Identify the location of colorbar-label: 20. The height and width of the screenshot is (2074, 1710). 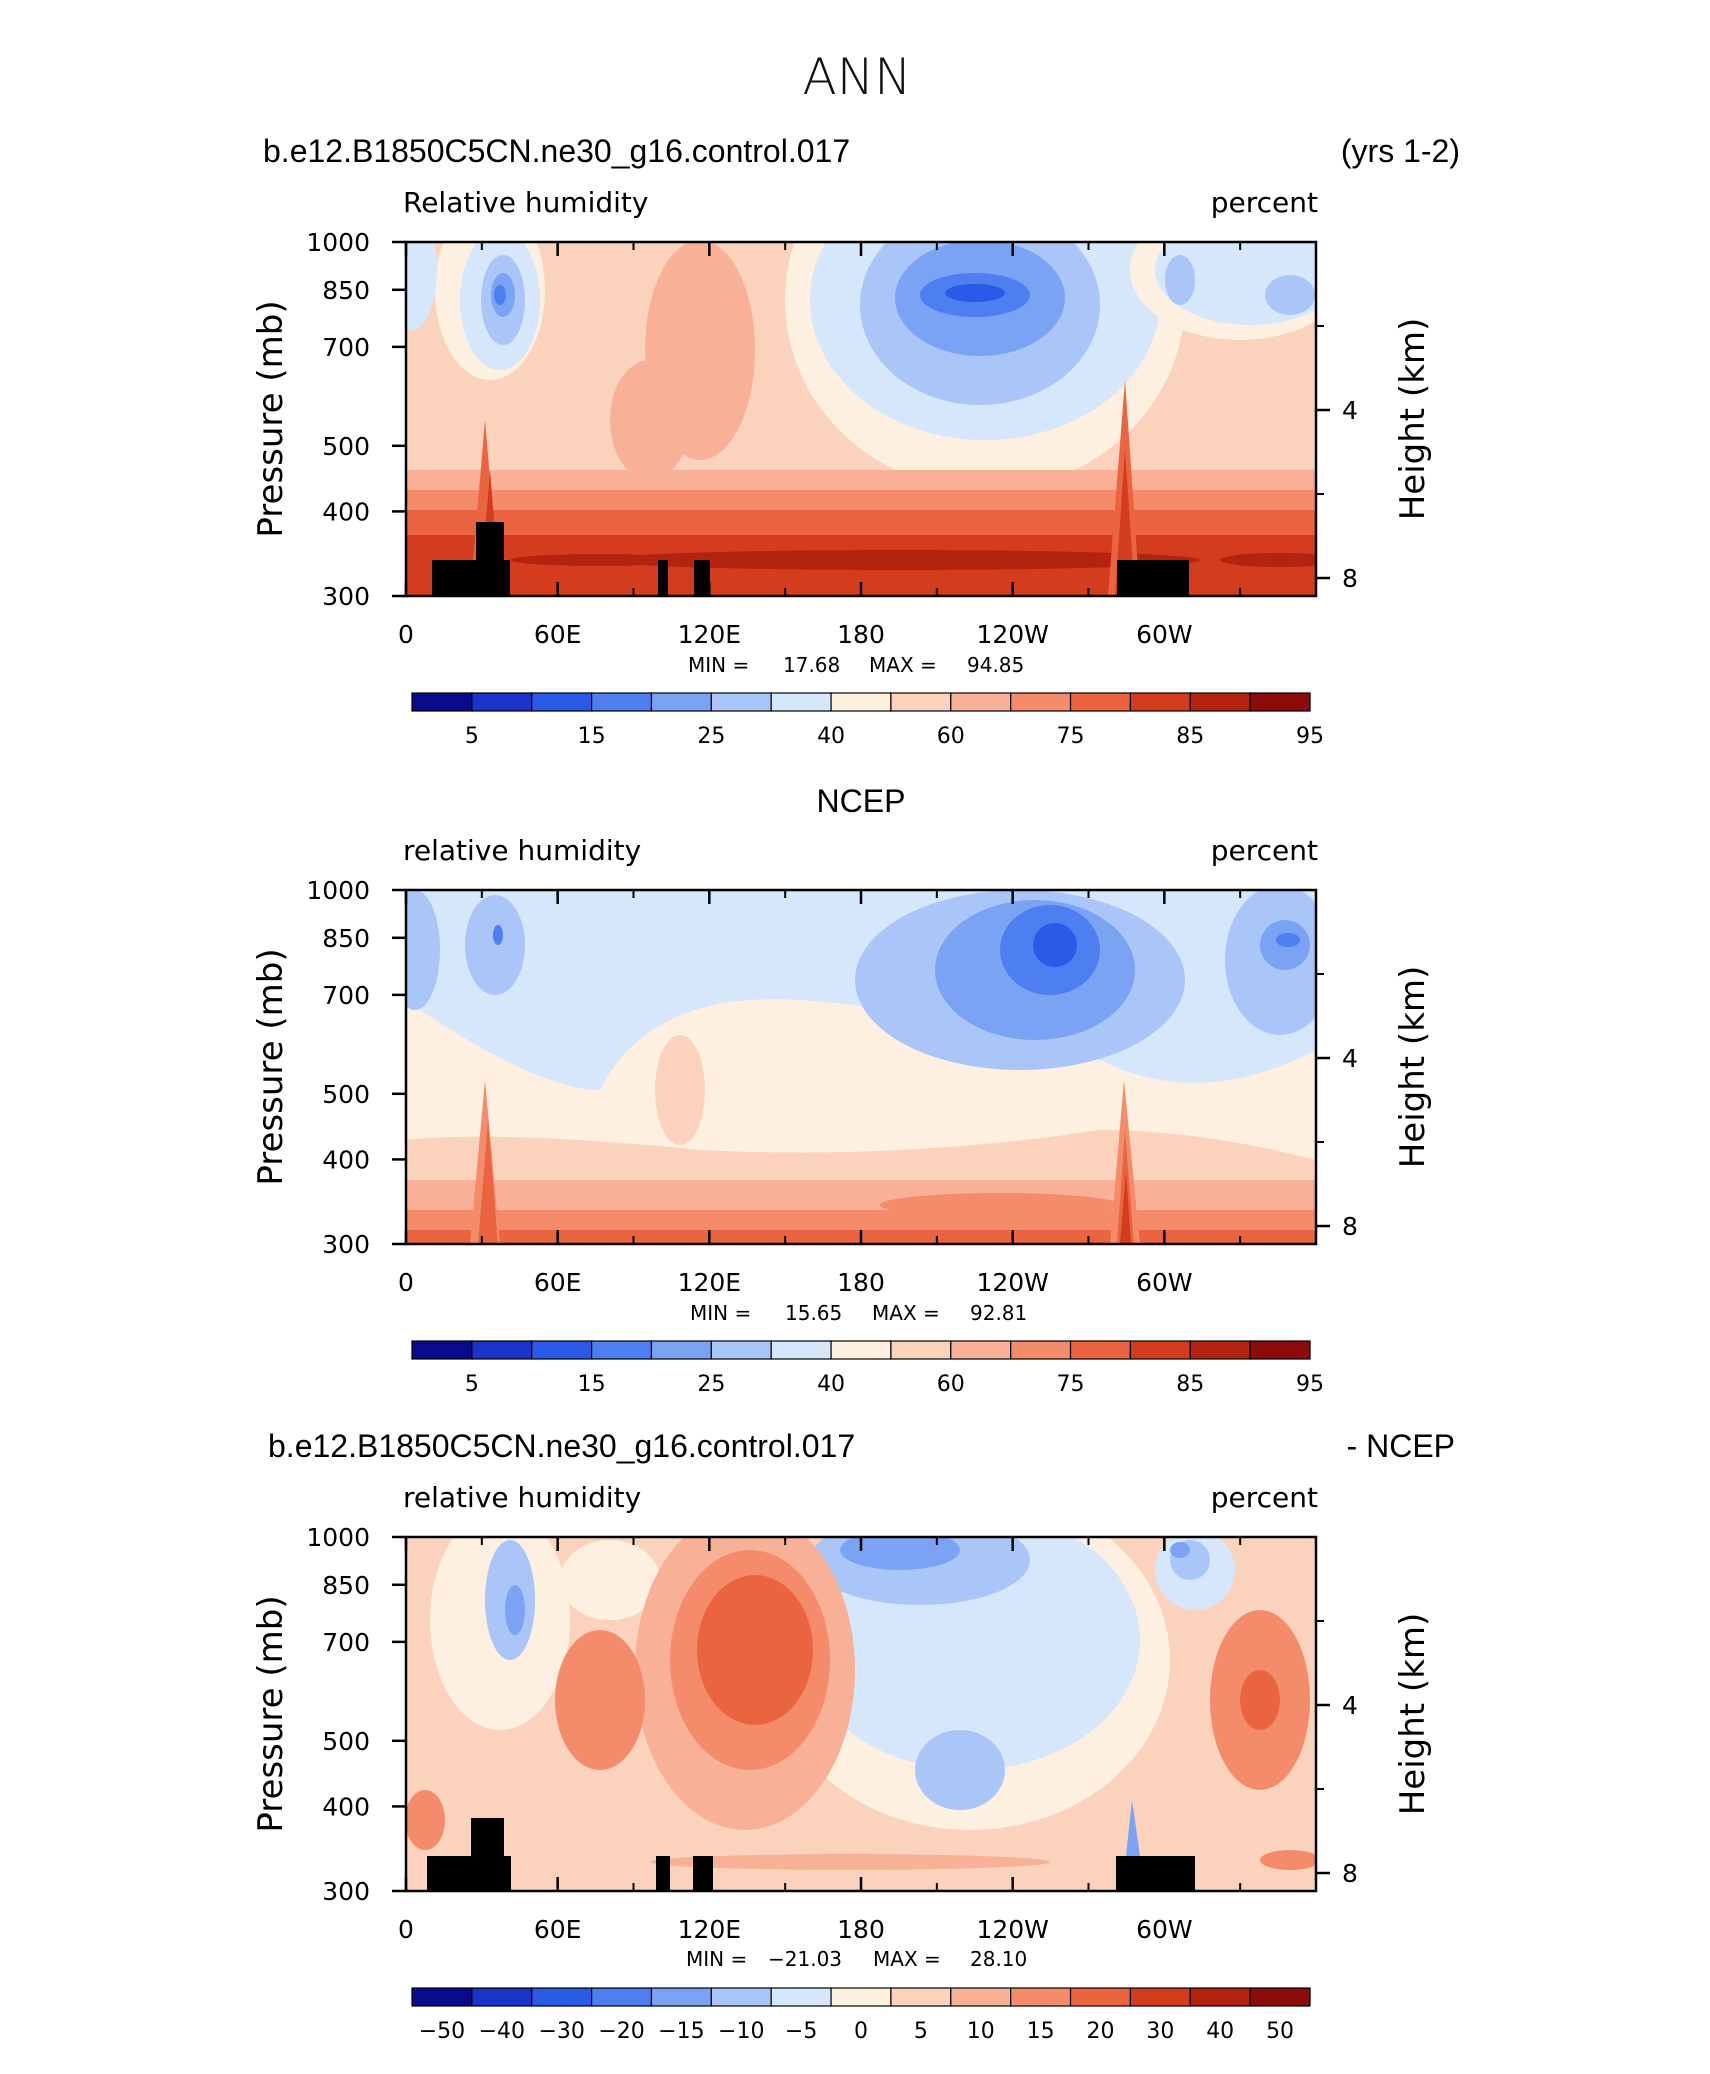
(1100, 2031).